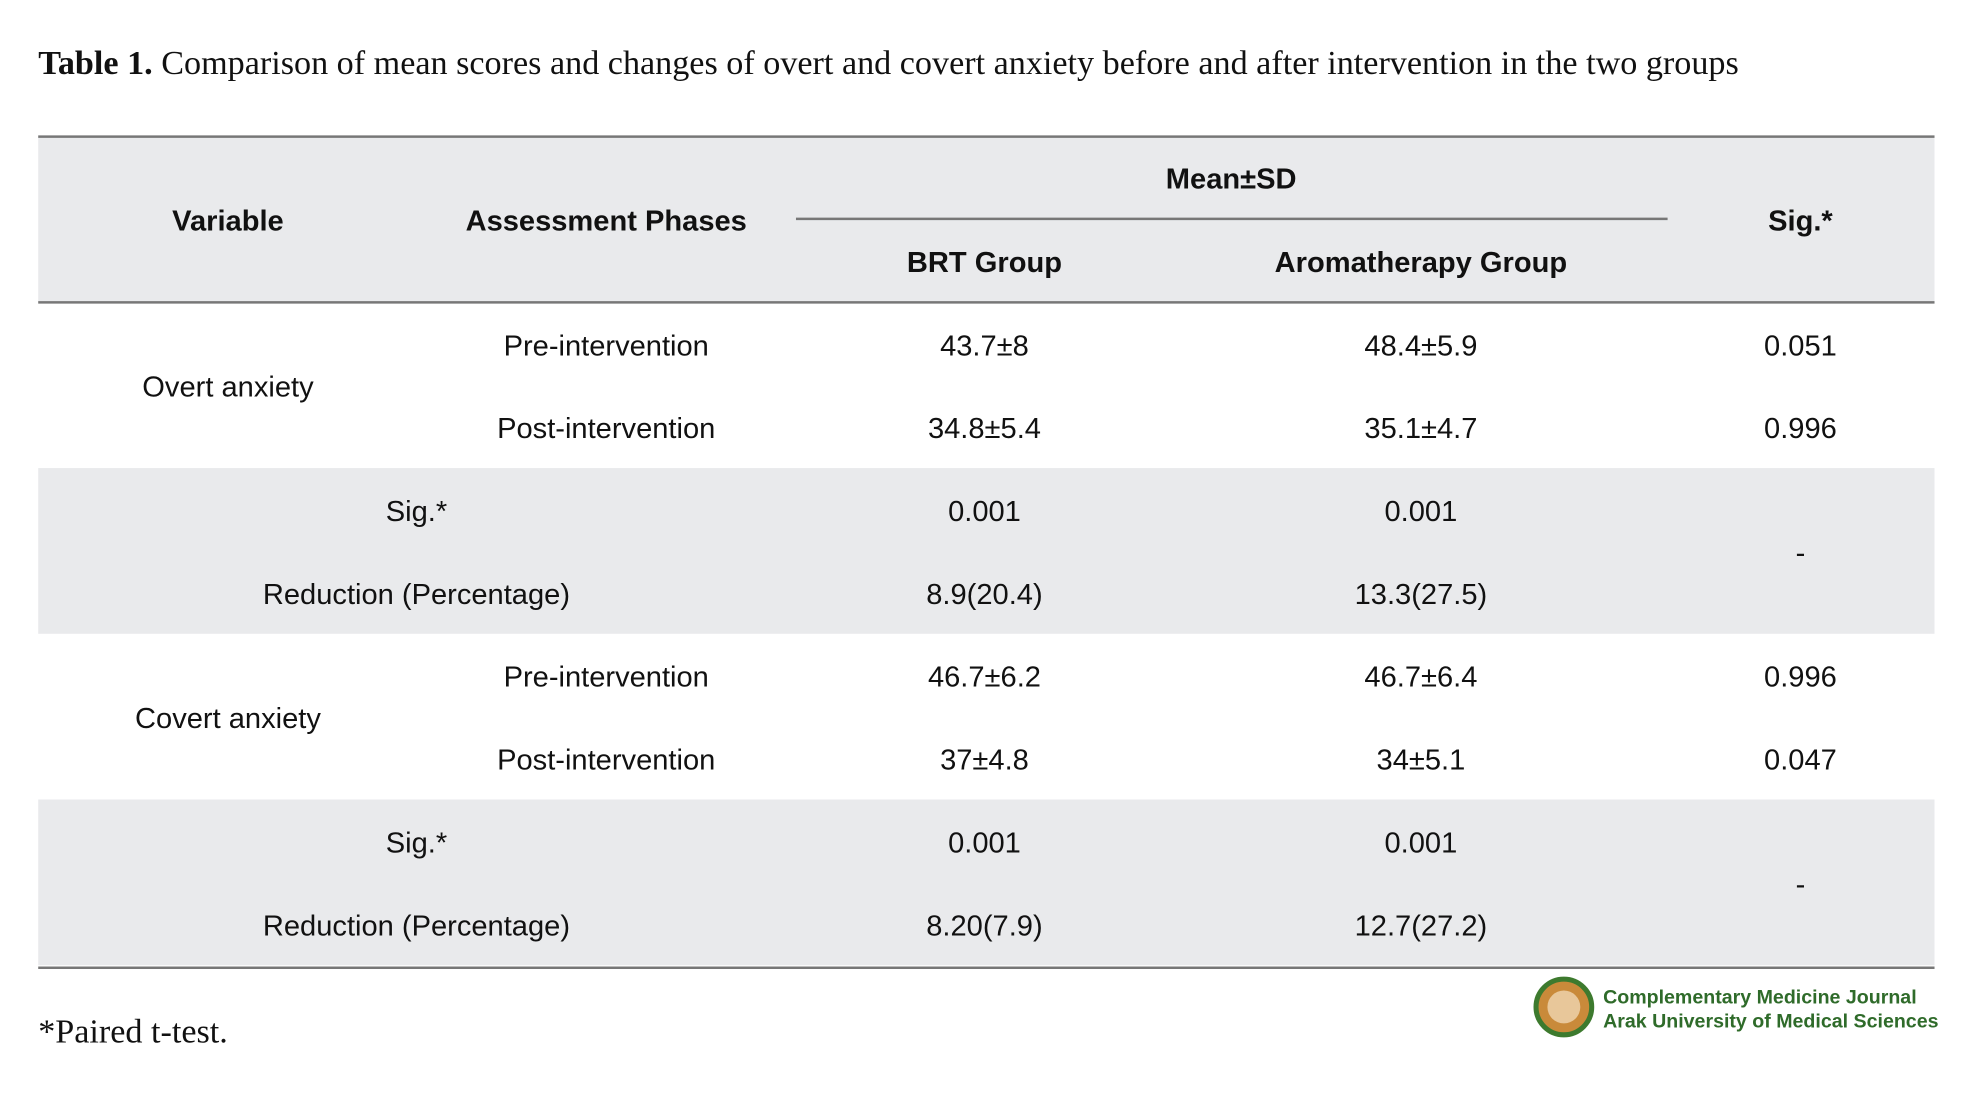  Describe the element at coordinates (984, 678) in the screenshot. I see `cell: 46.7±6.2` at that location.